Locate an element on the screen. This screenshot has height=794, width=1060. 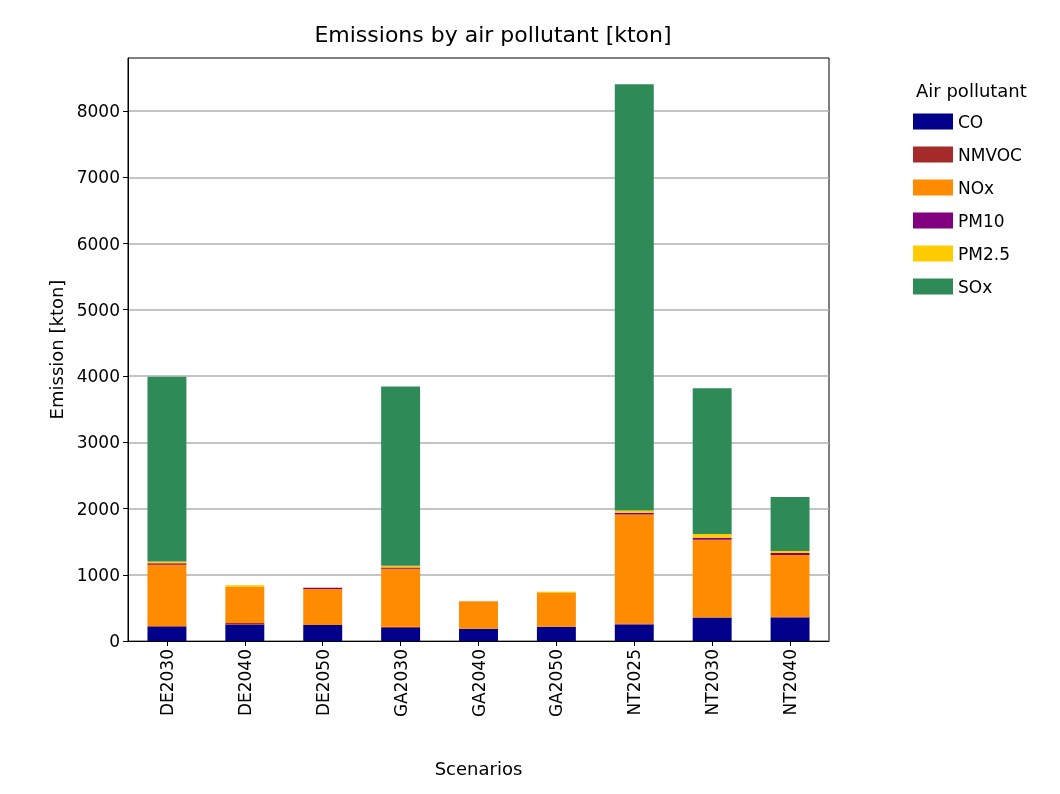
x-tick-label: NT2025 is located at coordinates (634, 682).